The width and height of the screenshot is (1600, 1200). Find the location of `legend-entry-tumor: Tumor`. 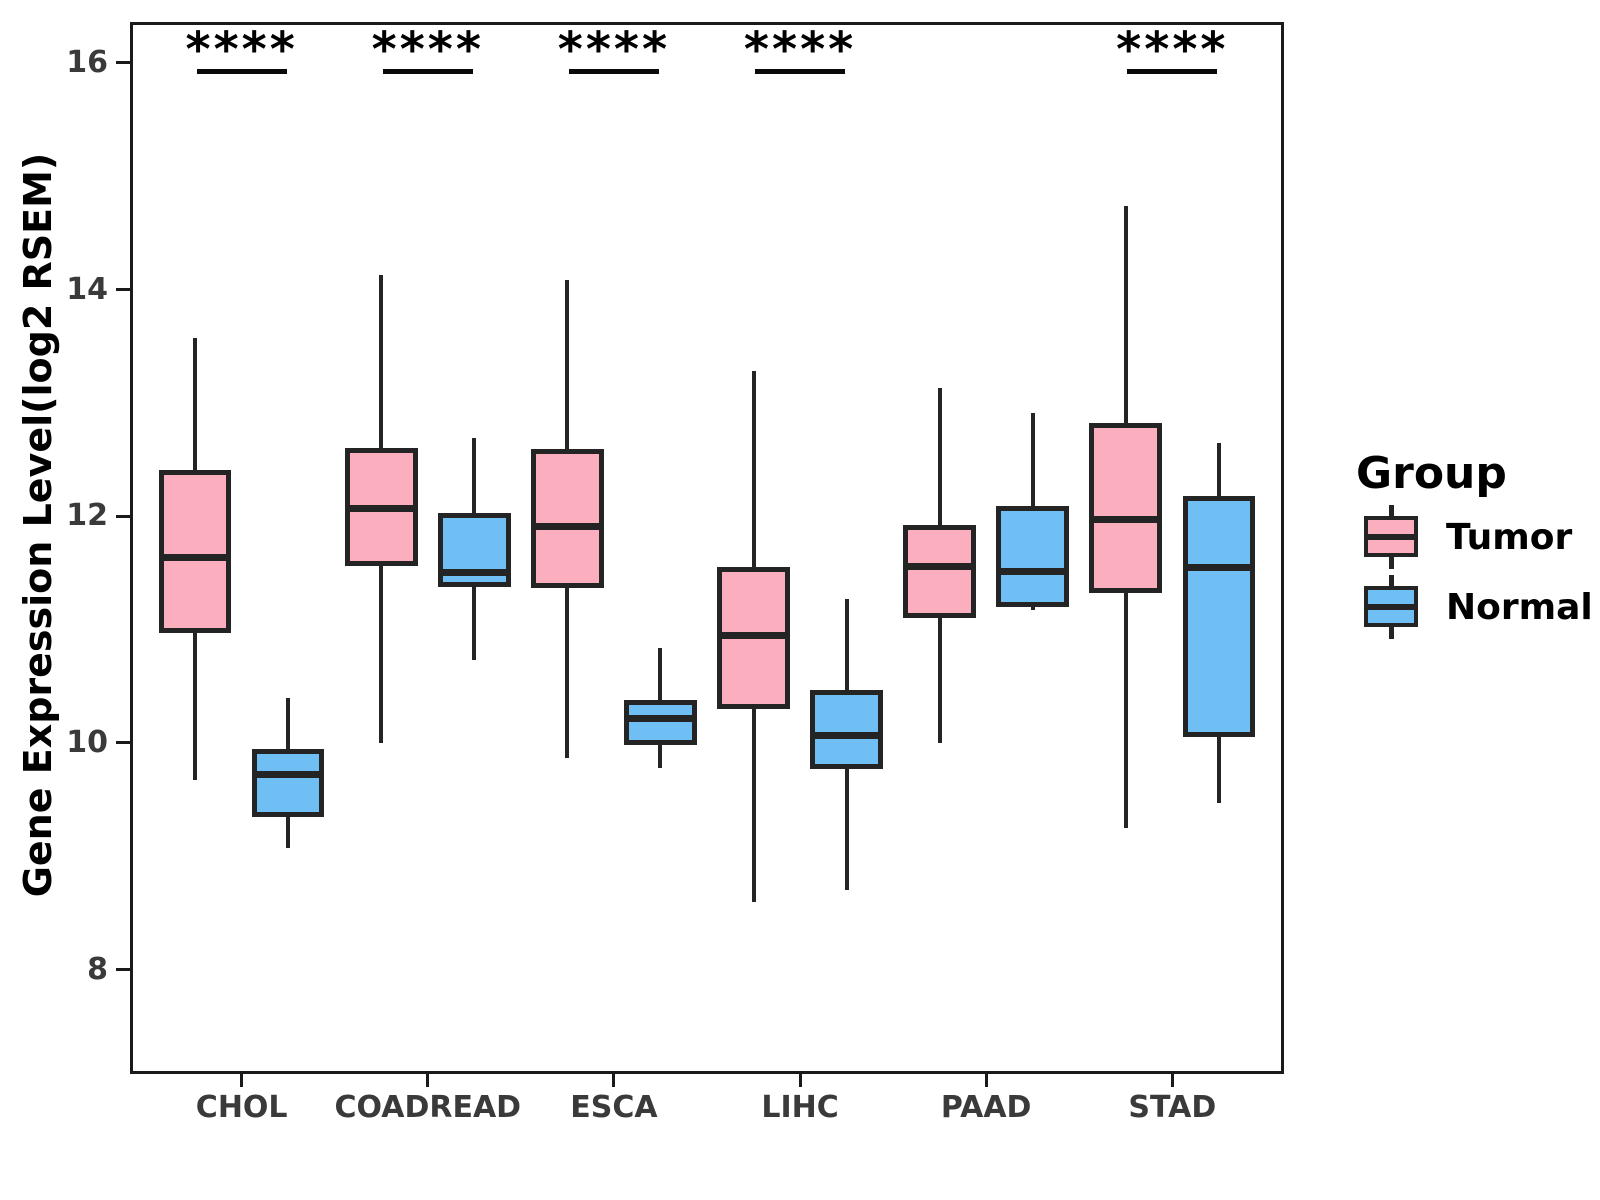

legend-entry-tumor: Tumor is located at coordinates (1468, 537).